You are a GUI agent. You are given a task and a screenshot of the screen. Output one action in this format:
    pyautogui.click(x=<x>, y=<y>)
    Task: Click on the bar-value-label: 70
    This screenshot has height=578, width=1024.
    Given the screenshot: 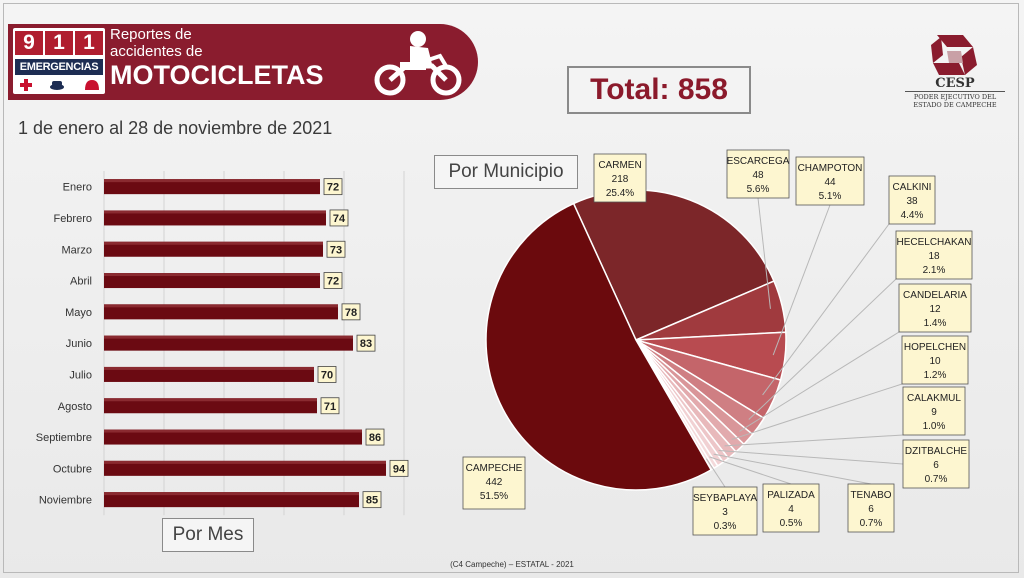 What is the action you would take?
    pyautogui.click(x=327, y=375)
    